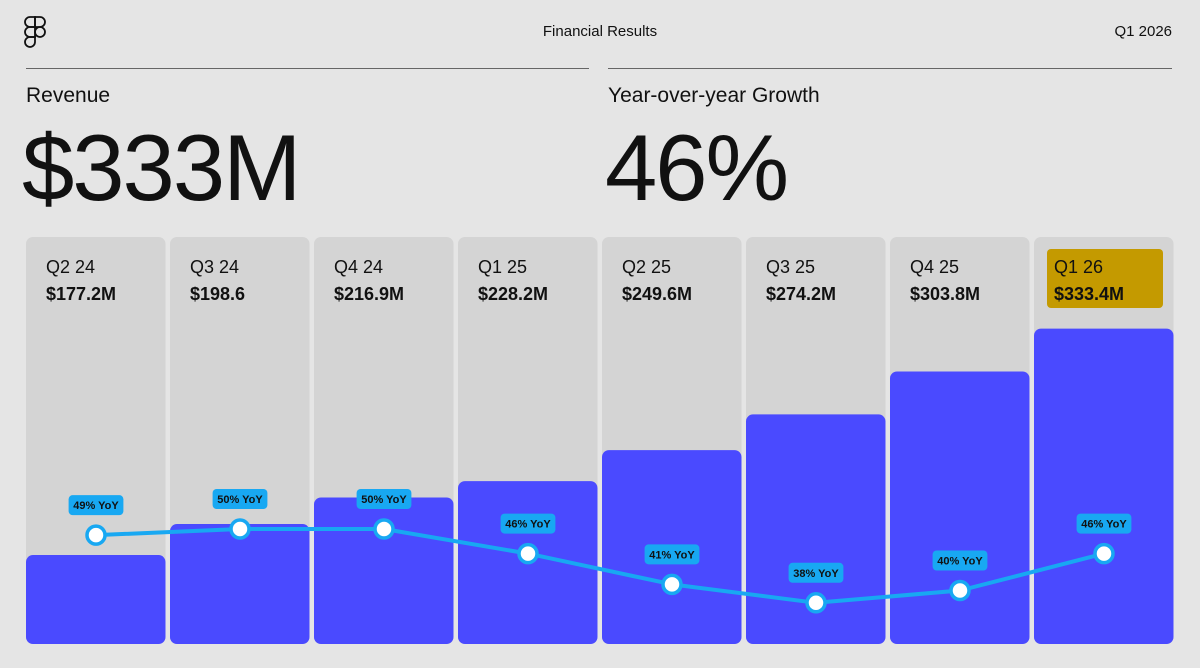  I want to click on category-label: Q2 25, so click(646, 267).